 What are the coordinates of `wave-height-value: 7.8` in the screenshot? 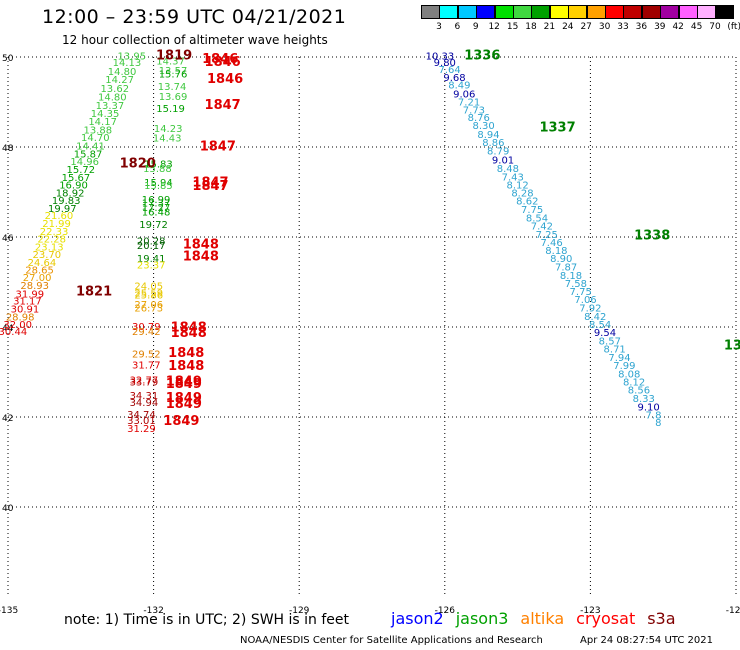 It's located at (654, 415).